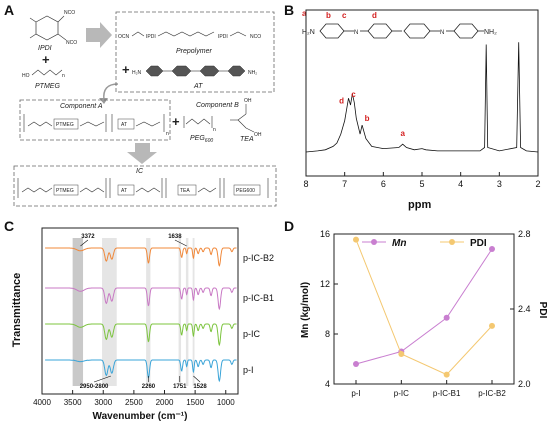  What do you see at coordinates (149, 387) in the screenshot?
I see `ftir-ann-bottom-1: 2260` at bounding box center [149, 387].